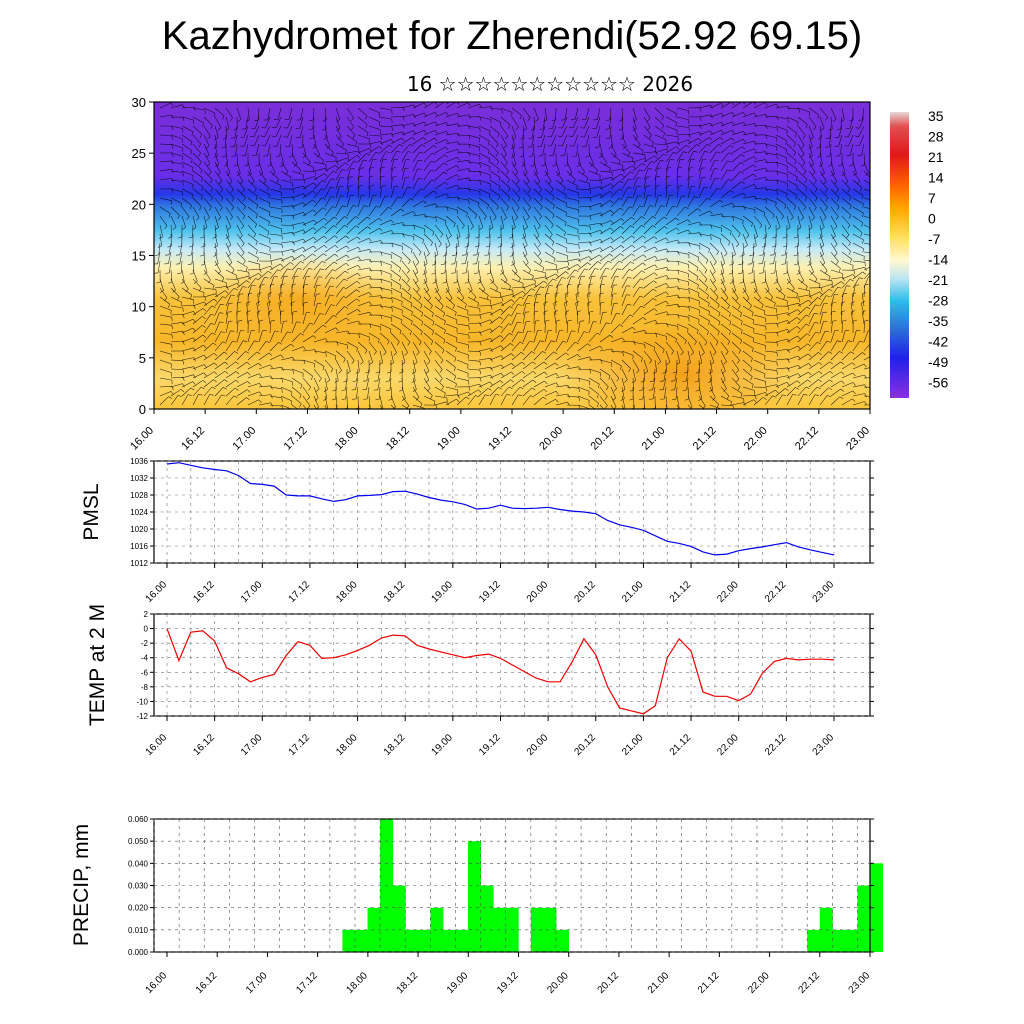  Describe the element at coordinates (142, 701) in the screenshot. I see `y-tick-label: -10` at that location.